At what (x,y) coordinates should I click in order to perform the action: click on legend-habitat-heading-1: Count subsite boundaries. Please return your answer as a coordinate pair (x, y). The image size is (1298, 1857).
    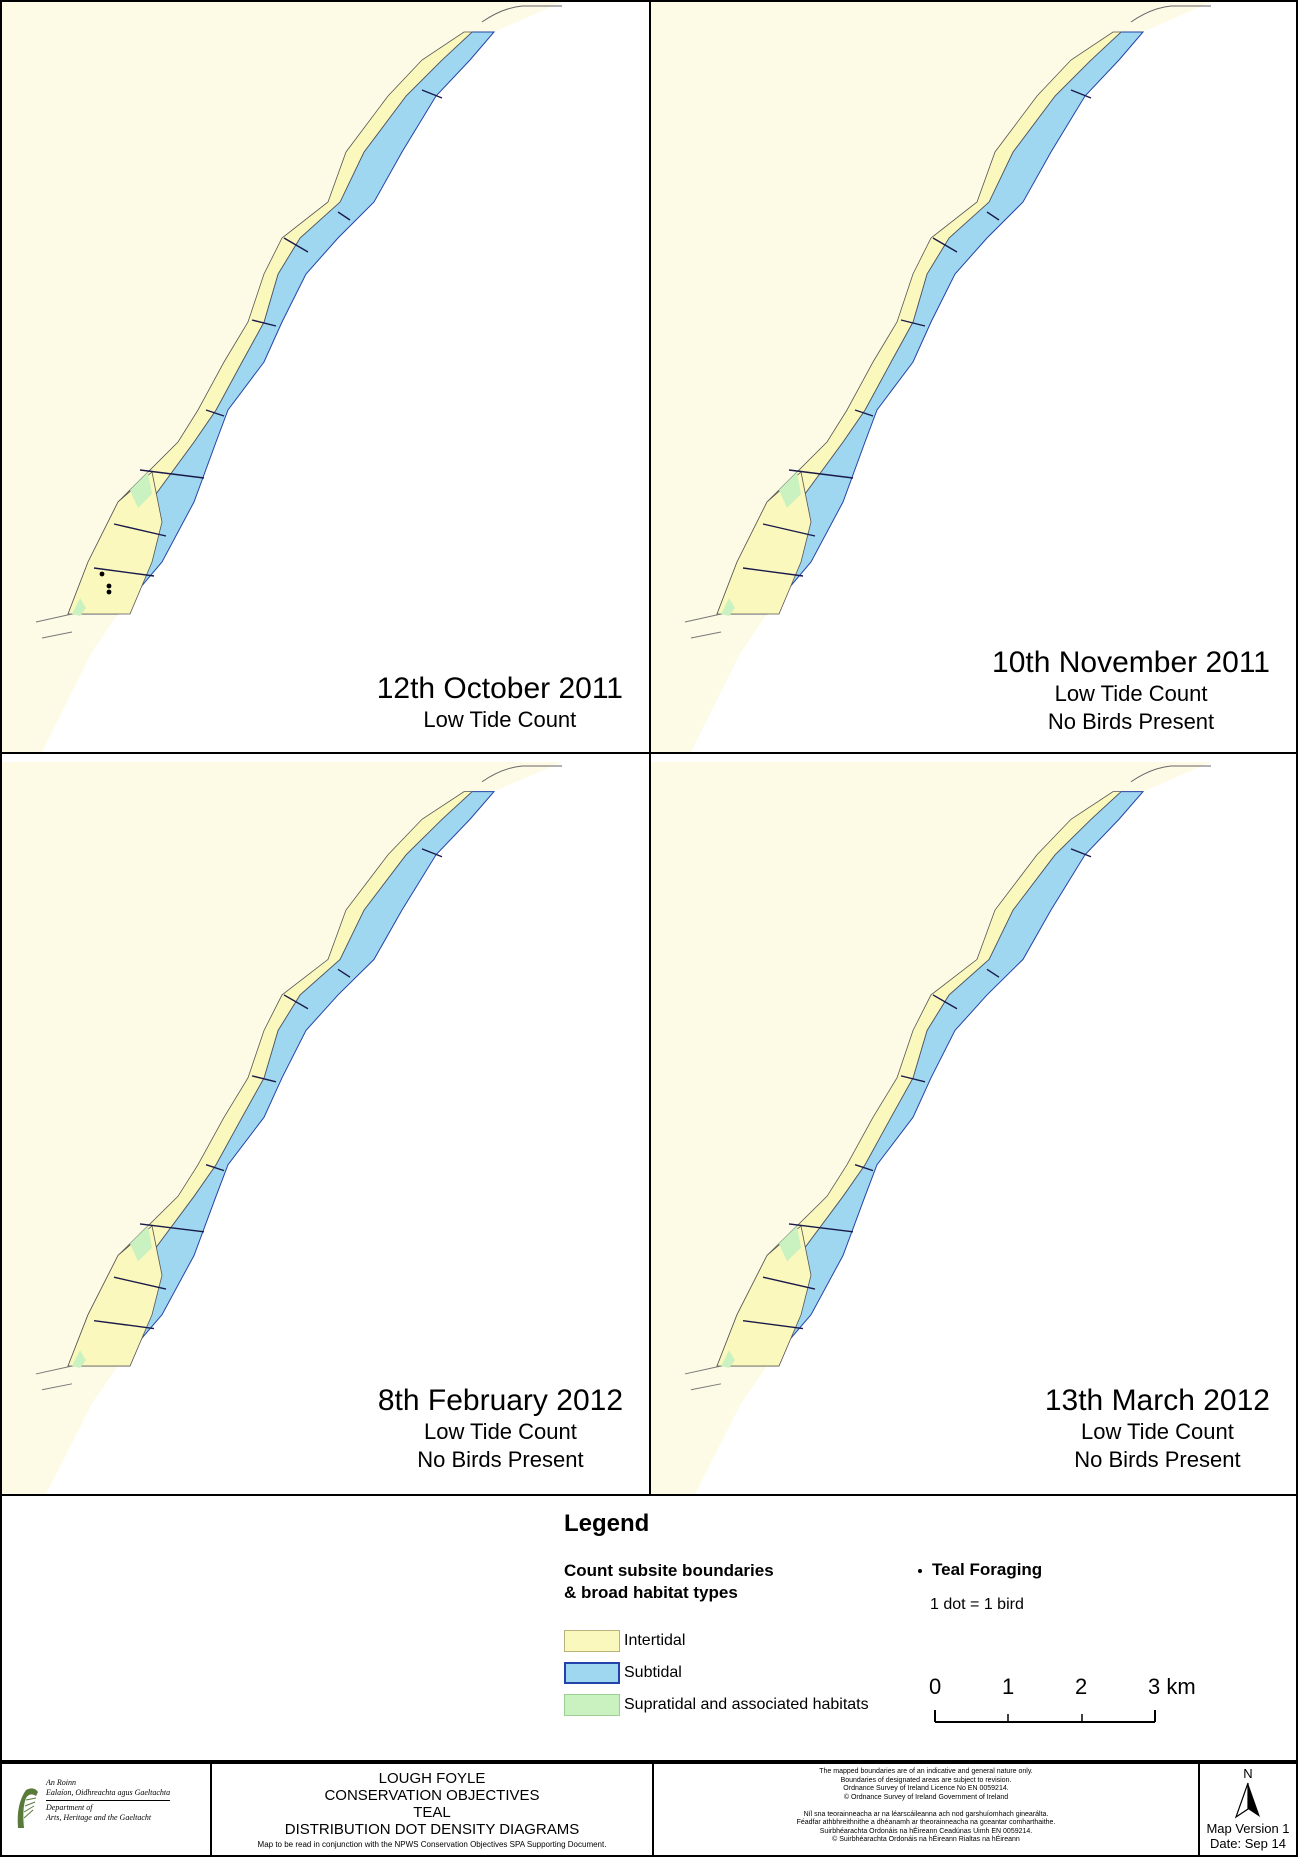
    Looking at the image, I should click on (669, 1570).